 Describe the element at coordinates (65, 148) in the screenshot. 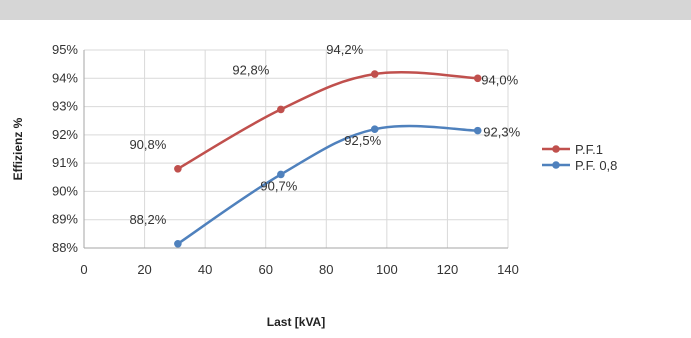

I see `y-axis-ticks: 88% 89% 90% 91% 92% 93% 94% 95%` at that location.